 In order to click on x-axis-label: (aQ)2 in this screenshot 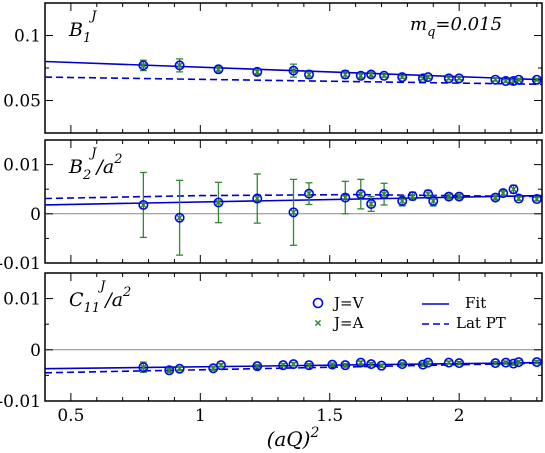, I will do `click(293, 438)`.